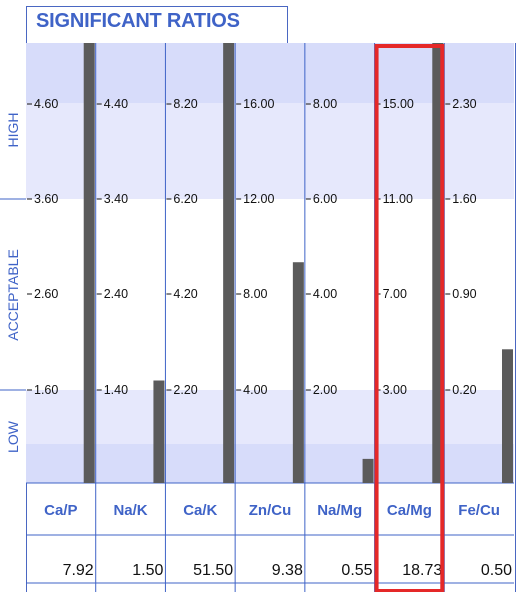 This screenshot has height=592, width=522. I want to click on tick-label: 4.20, so click(185, 294).